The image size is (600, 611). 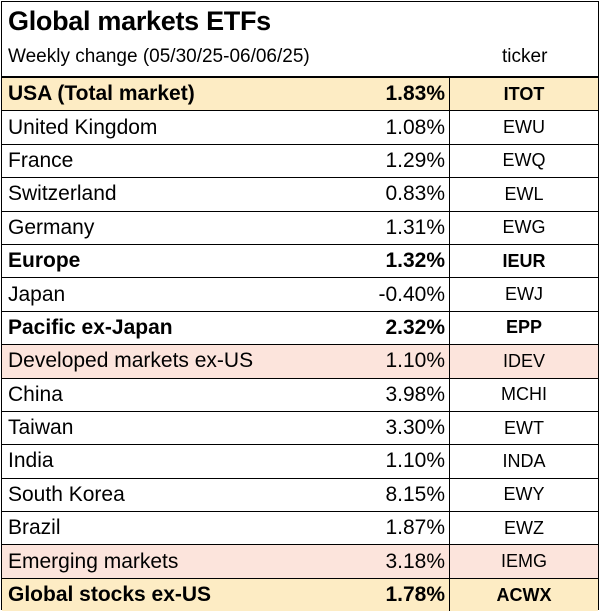 I want to click on row-name: China, so click(x=178, y=394).